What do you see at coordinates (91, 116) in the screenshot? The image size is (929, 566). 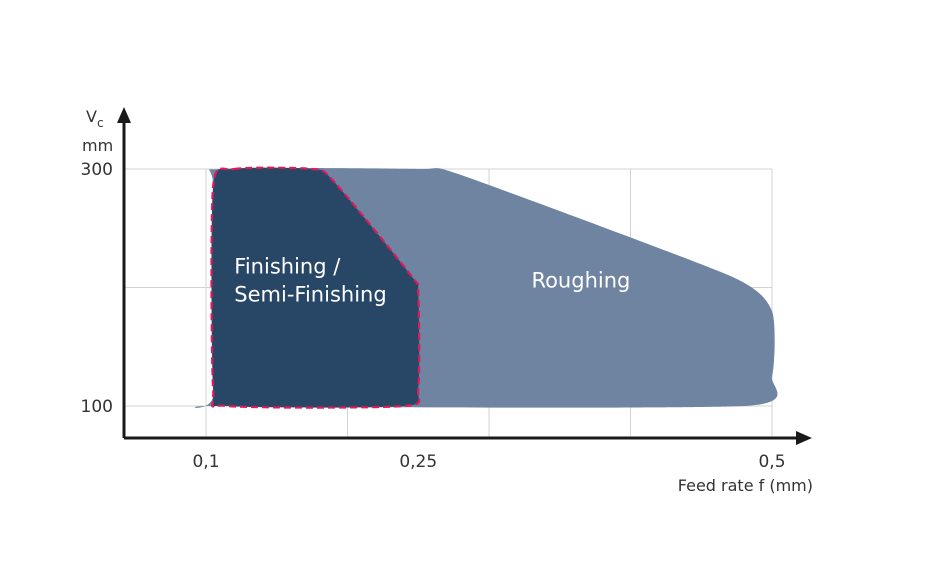 I see `y-axis-label-main: V` at bounding box center [91, 116].